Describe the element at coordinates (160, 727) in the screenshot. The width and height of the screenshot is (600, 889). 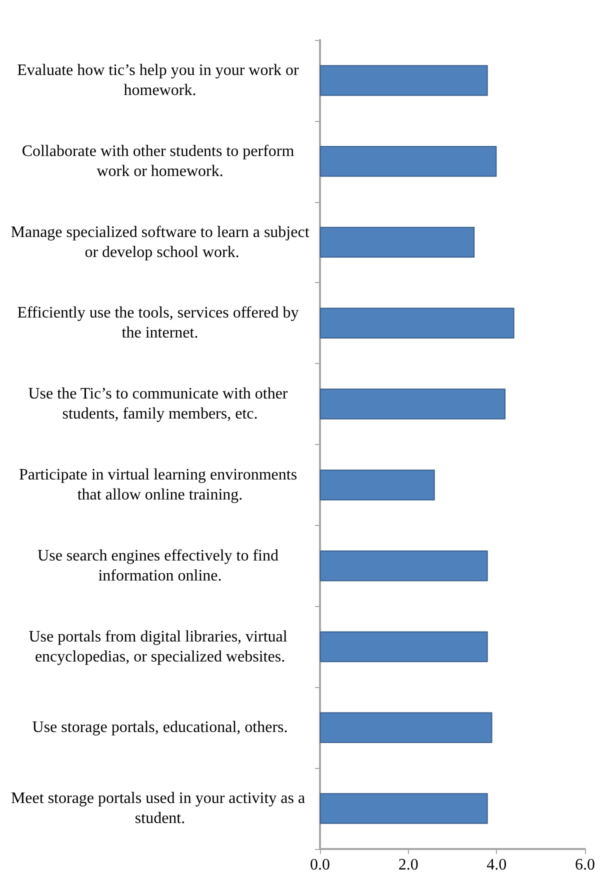
I see `y-tick-label: Use storage portals, educational, others.` at that location.